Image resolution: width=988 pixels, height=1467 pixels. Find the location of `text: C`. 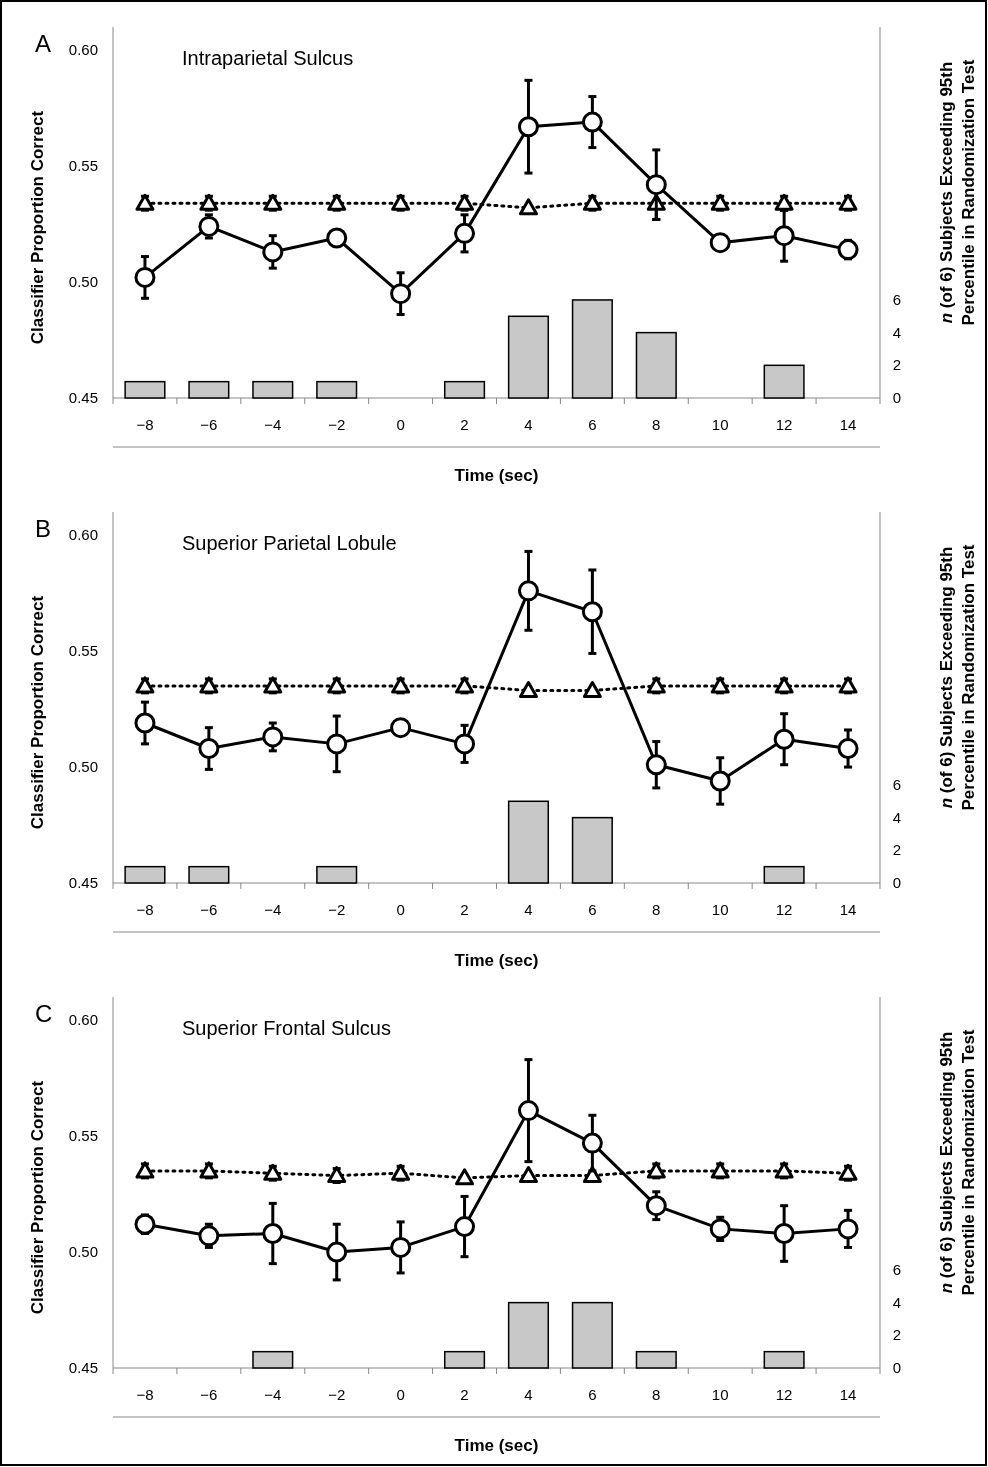

text: C is located at coordinates (44, 1013).